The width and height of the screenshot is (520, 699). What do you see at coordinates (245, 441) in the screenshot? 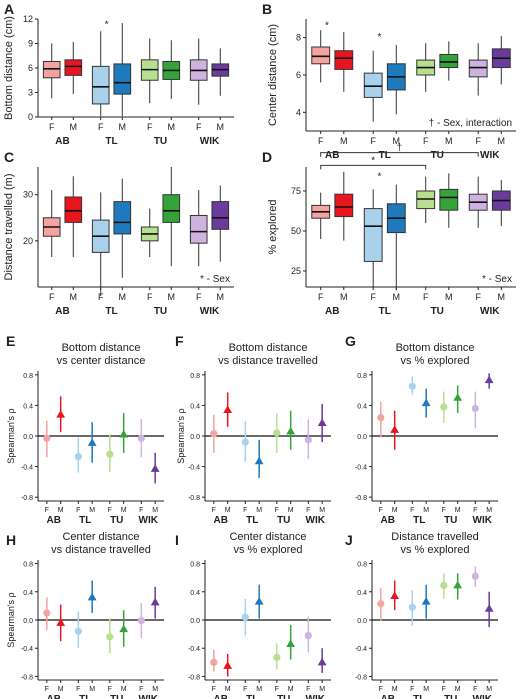
I see `point-tl-f` at bounding box center [245, 441].